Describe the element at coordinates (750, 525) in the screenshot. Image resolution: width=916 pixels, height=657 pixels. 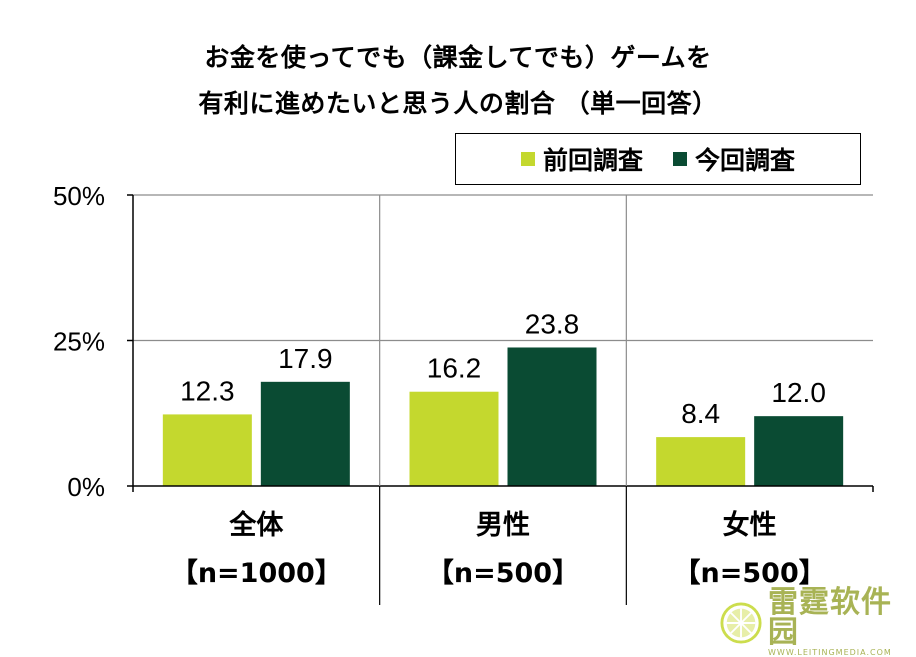
I see `category-label-2: 女性` at that location.